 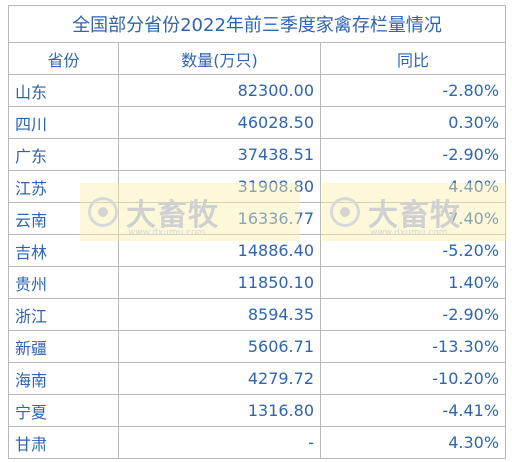 What do you see at coordinates (413, 186) in the screenshot?
I see `yoy-cell: 4.40%` at bounding box center [413, 186].